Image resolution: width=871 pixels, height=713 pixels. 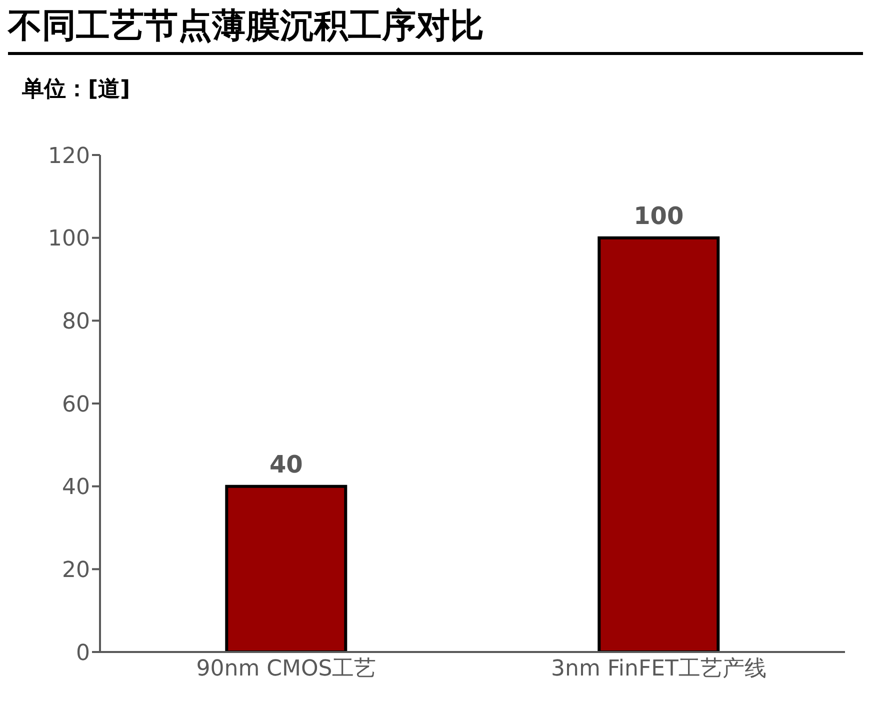 What do you see at coordinates (69, 156) in the screenshot?
I see `y-tick-label: 120` at bounding box center [69, 156].